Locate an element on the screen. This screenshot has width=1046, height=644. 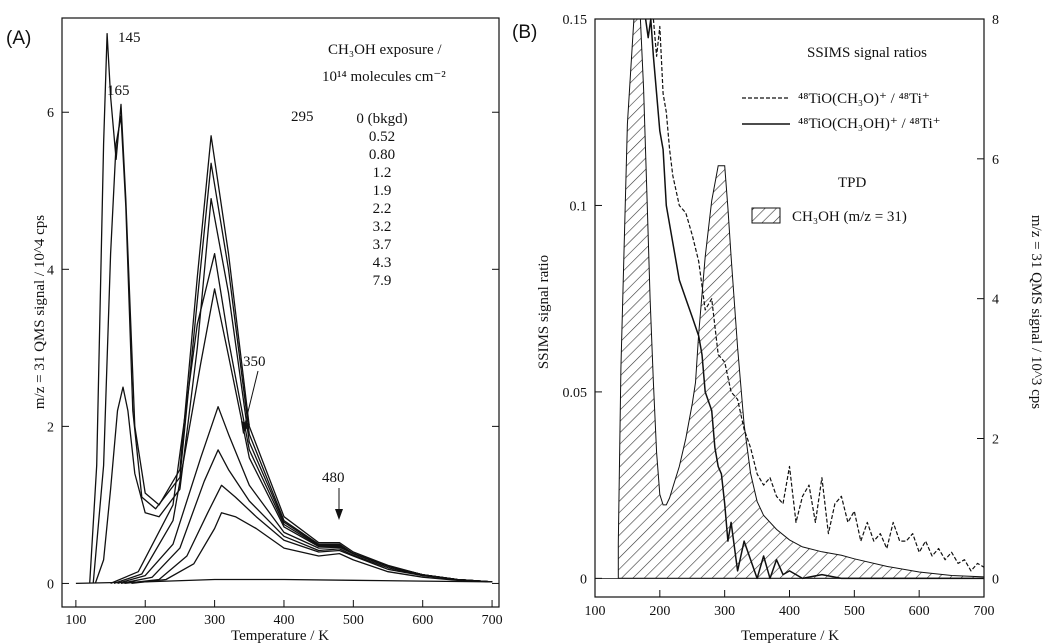
panel-b-y-right-tick-label: 2 is located at coordinates (995, 439).